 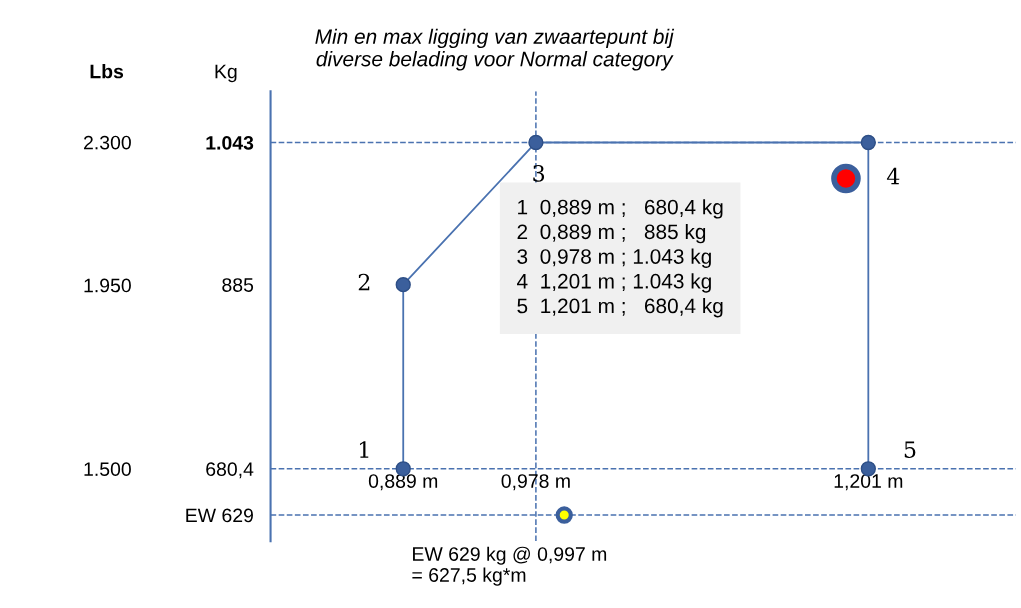 I want to click on y-tick-label: 885, so click(x=238, y=285).